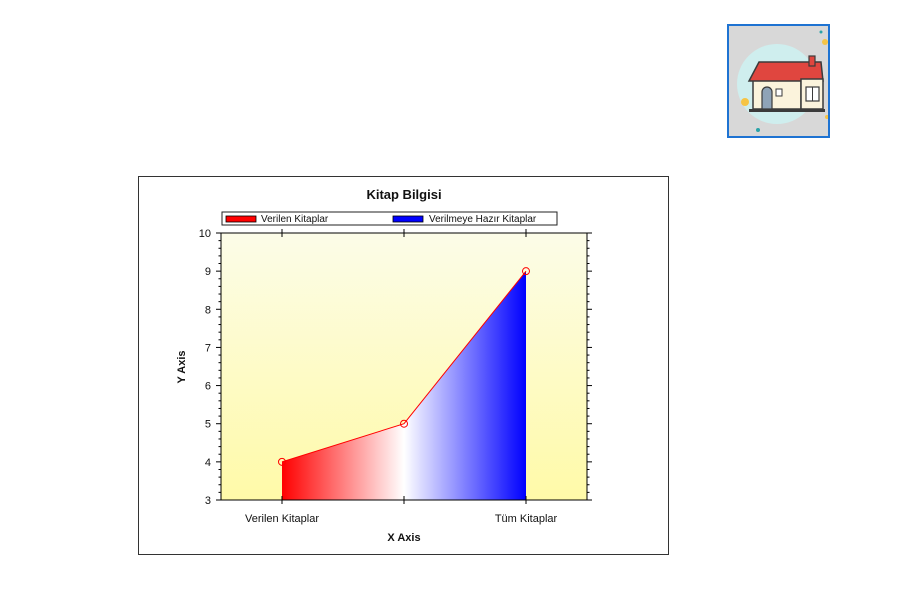  I want to click on y-tick-label: 4, so click(208, 463).